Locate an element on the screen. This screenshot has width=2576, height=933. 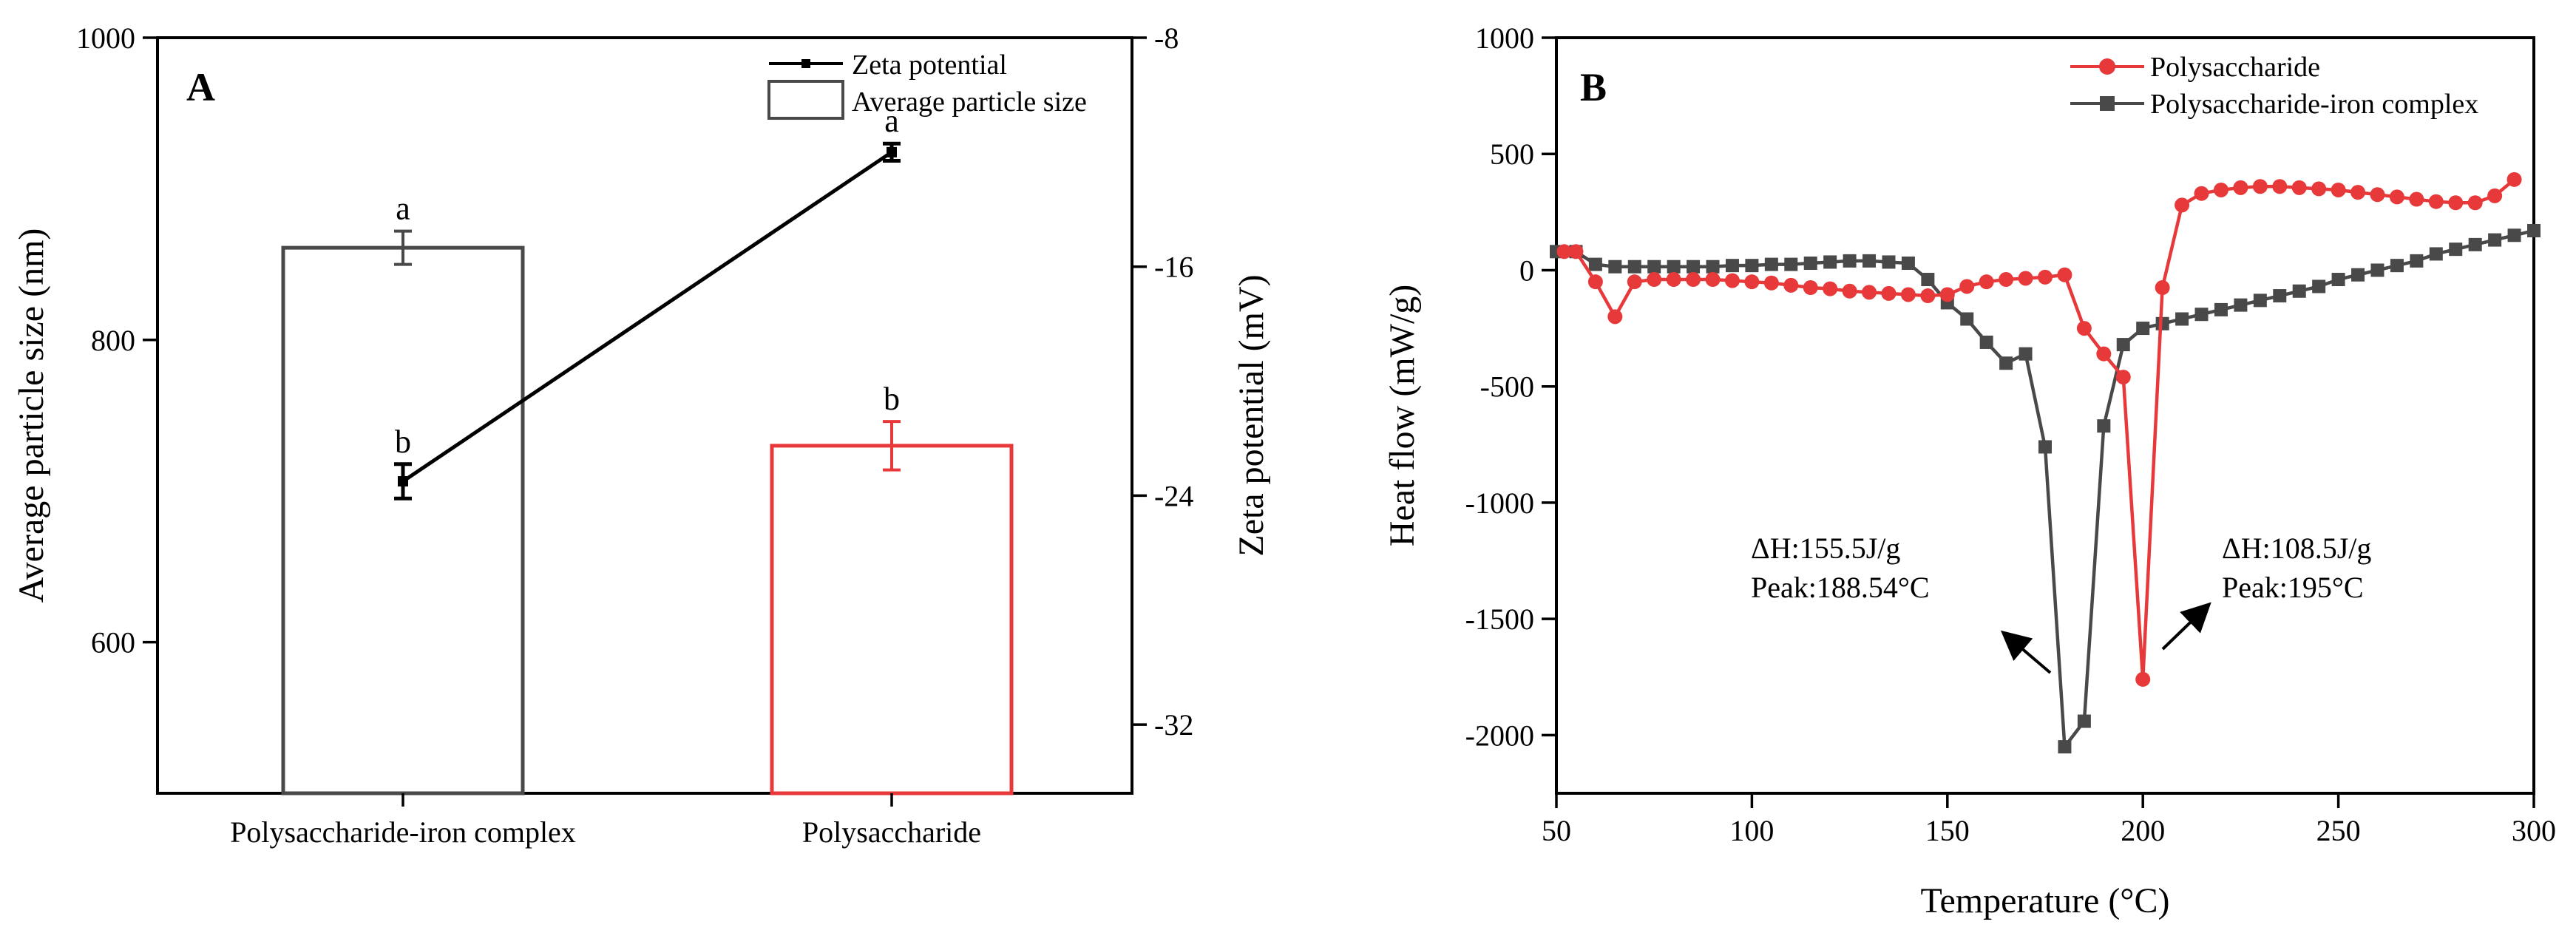
b-y-tick-label--1500: -1500 is located at coordinates (1499, 619).